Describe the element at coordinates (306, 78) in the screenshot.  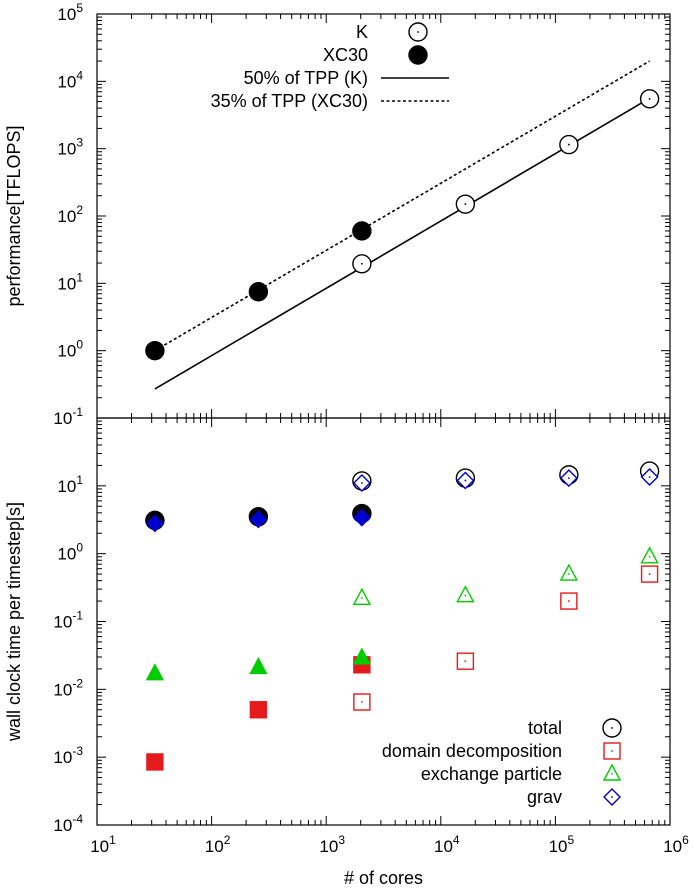
I see `legend-label: 50% of TPP (K)` at that location.